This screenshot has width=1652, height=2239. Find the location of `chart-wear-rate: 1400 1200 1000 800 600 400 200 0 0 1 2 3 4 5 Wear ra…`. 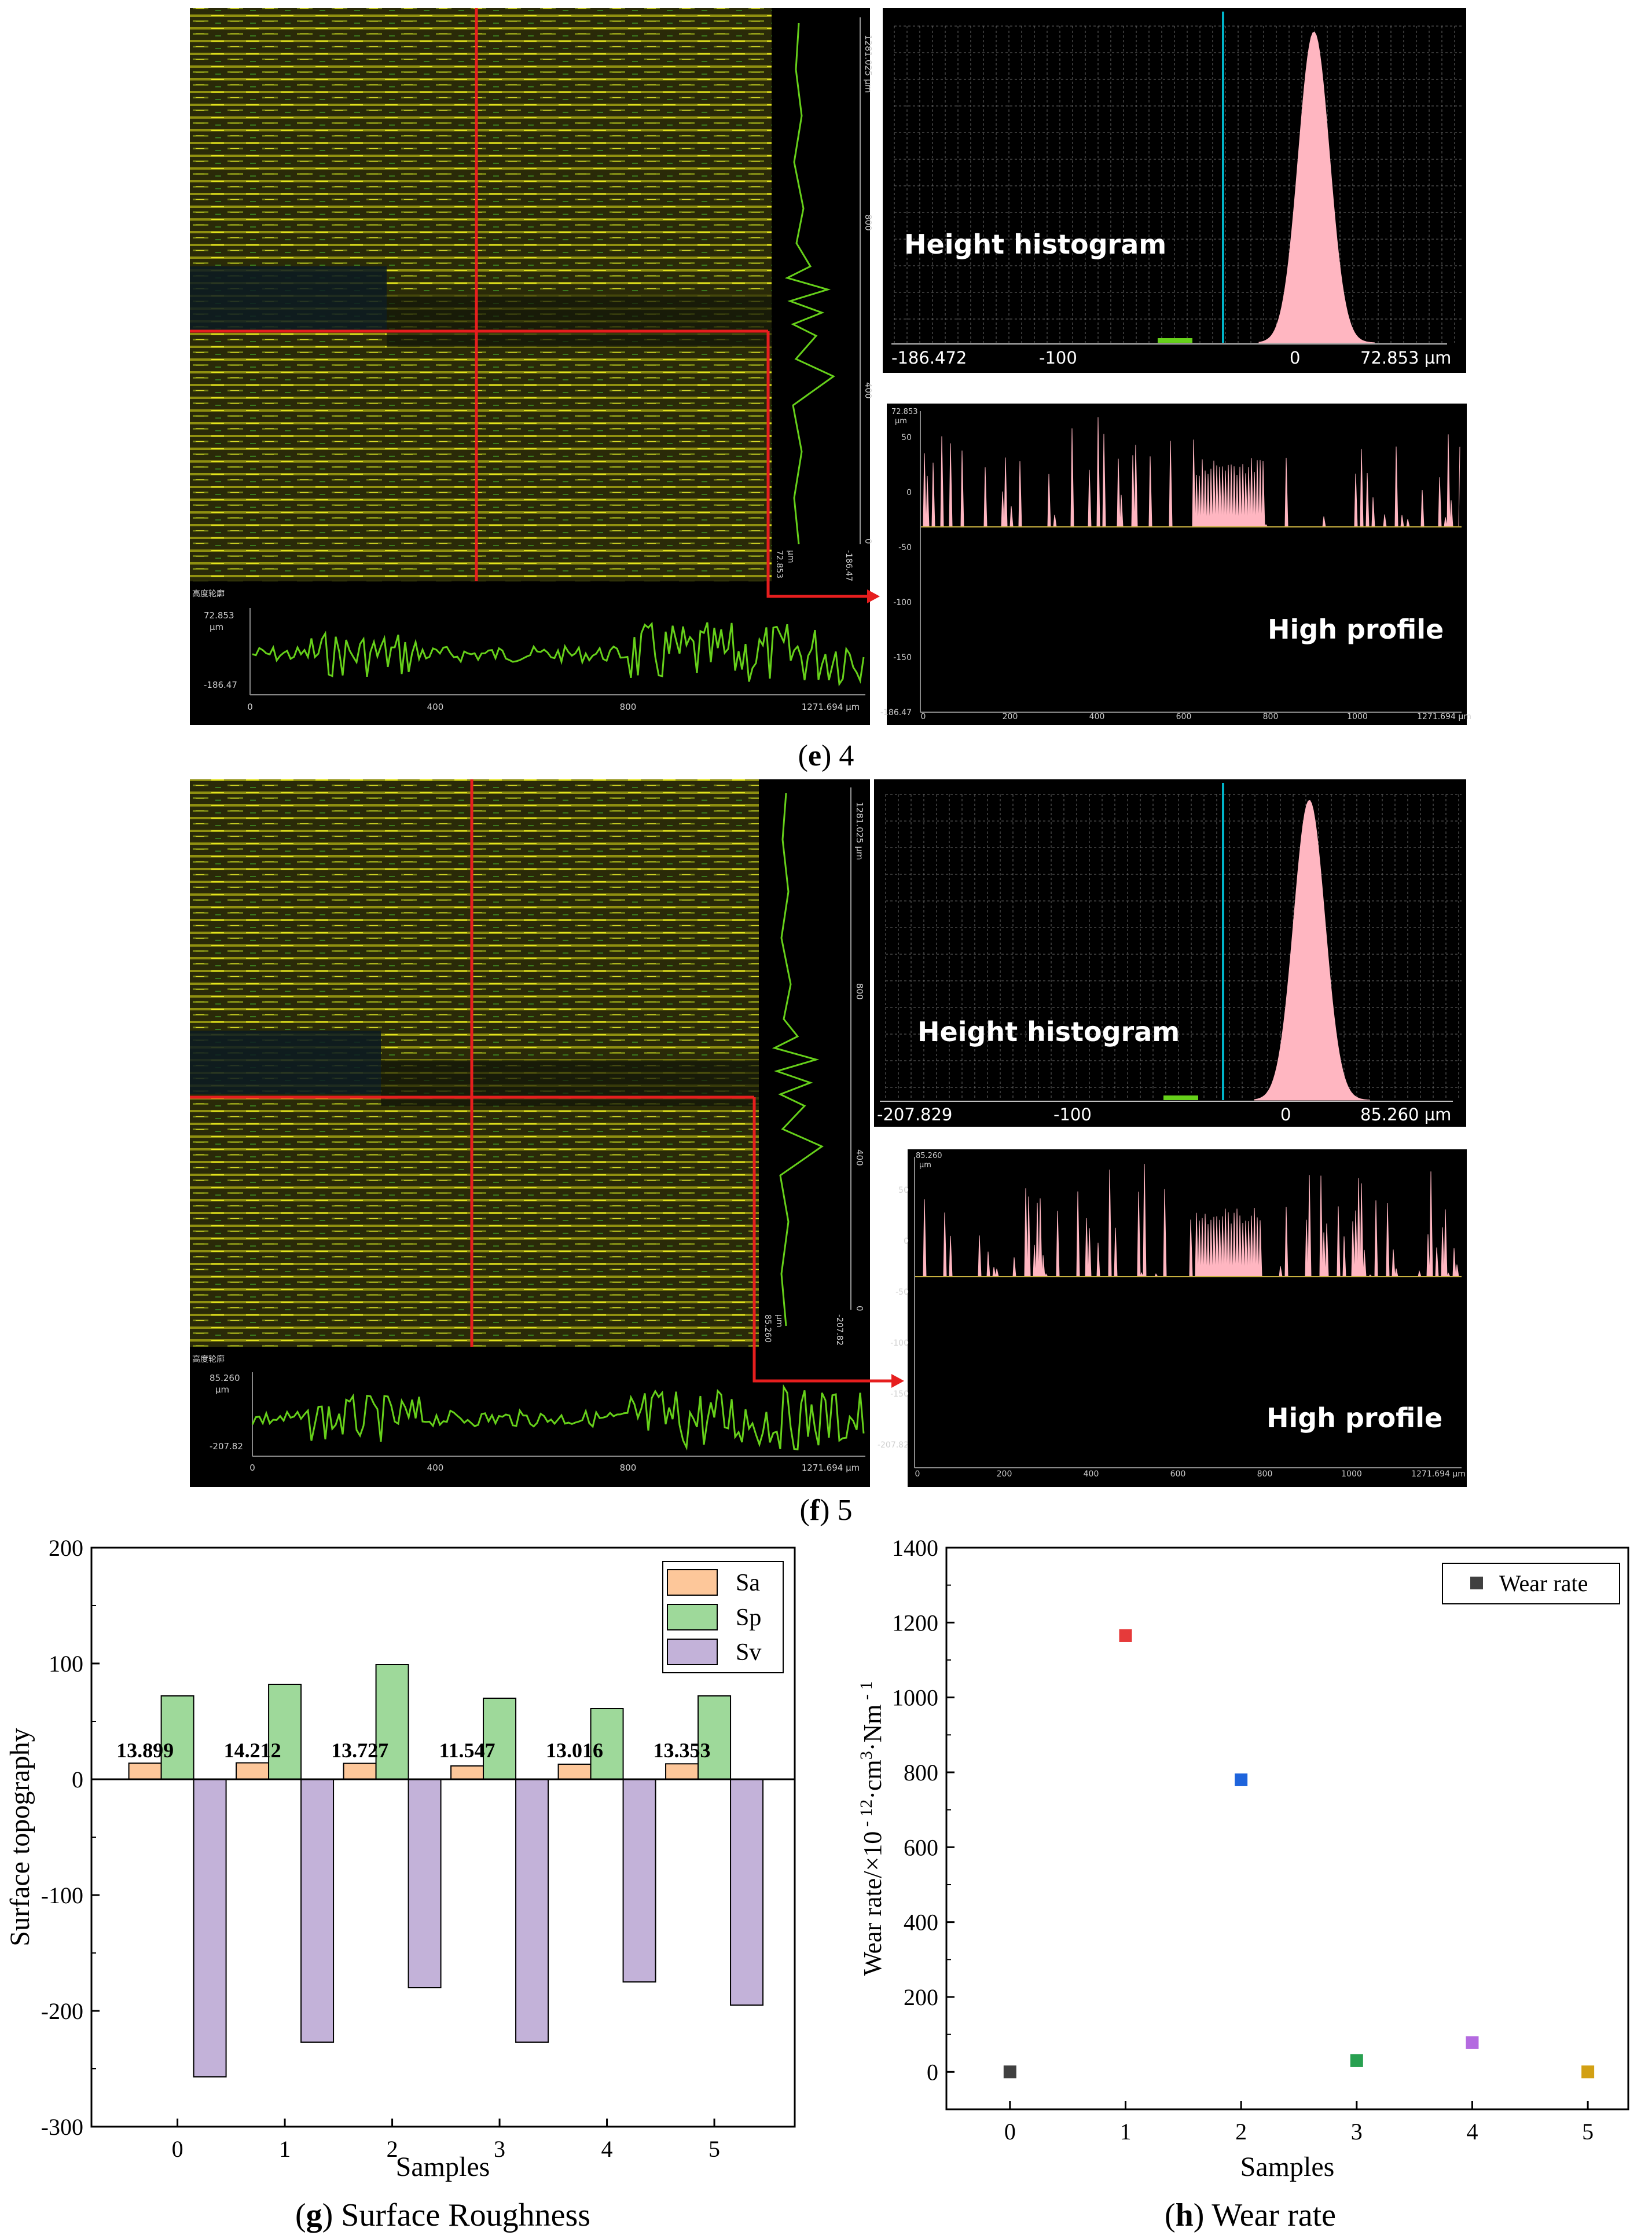

chart-wear-rate: 1400 1200 1000 800 600 400 200 0 0 1 2 3 4 5 Wear ra… is located at coordinates (1243, 1884).